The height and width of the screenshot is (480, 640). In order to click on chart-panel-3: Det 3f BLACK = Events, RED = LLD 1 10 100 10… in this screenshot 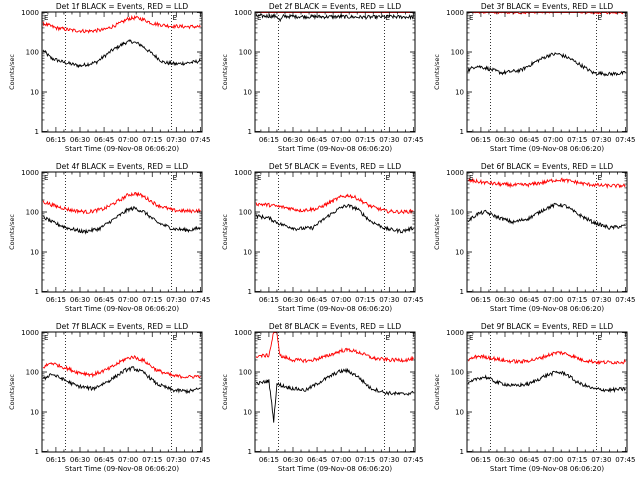, I will do `click(534, 77)`.